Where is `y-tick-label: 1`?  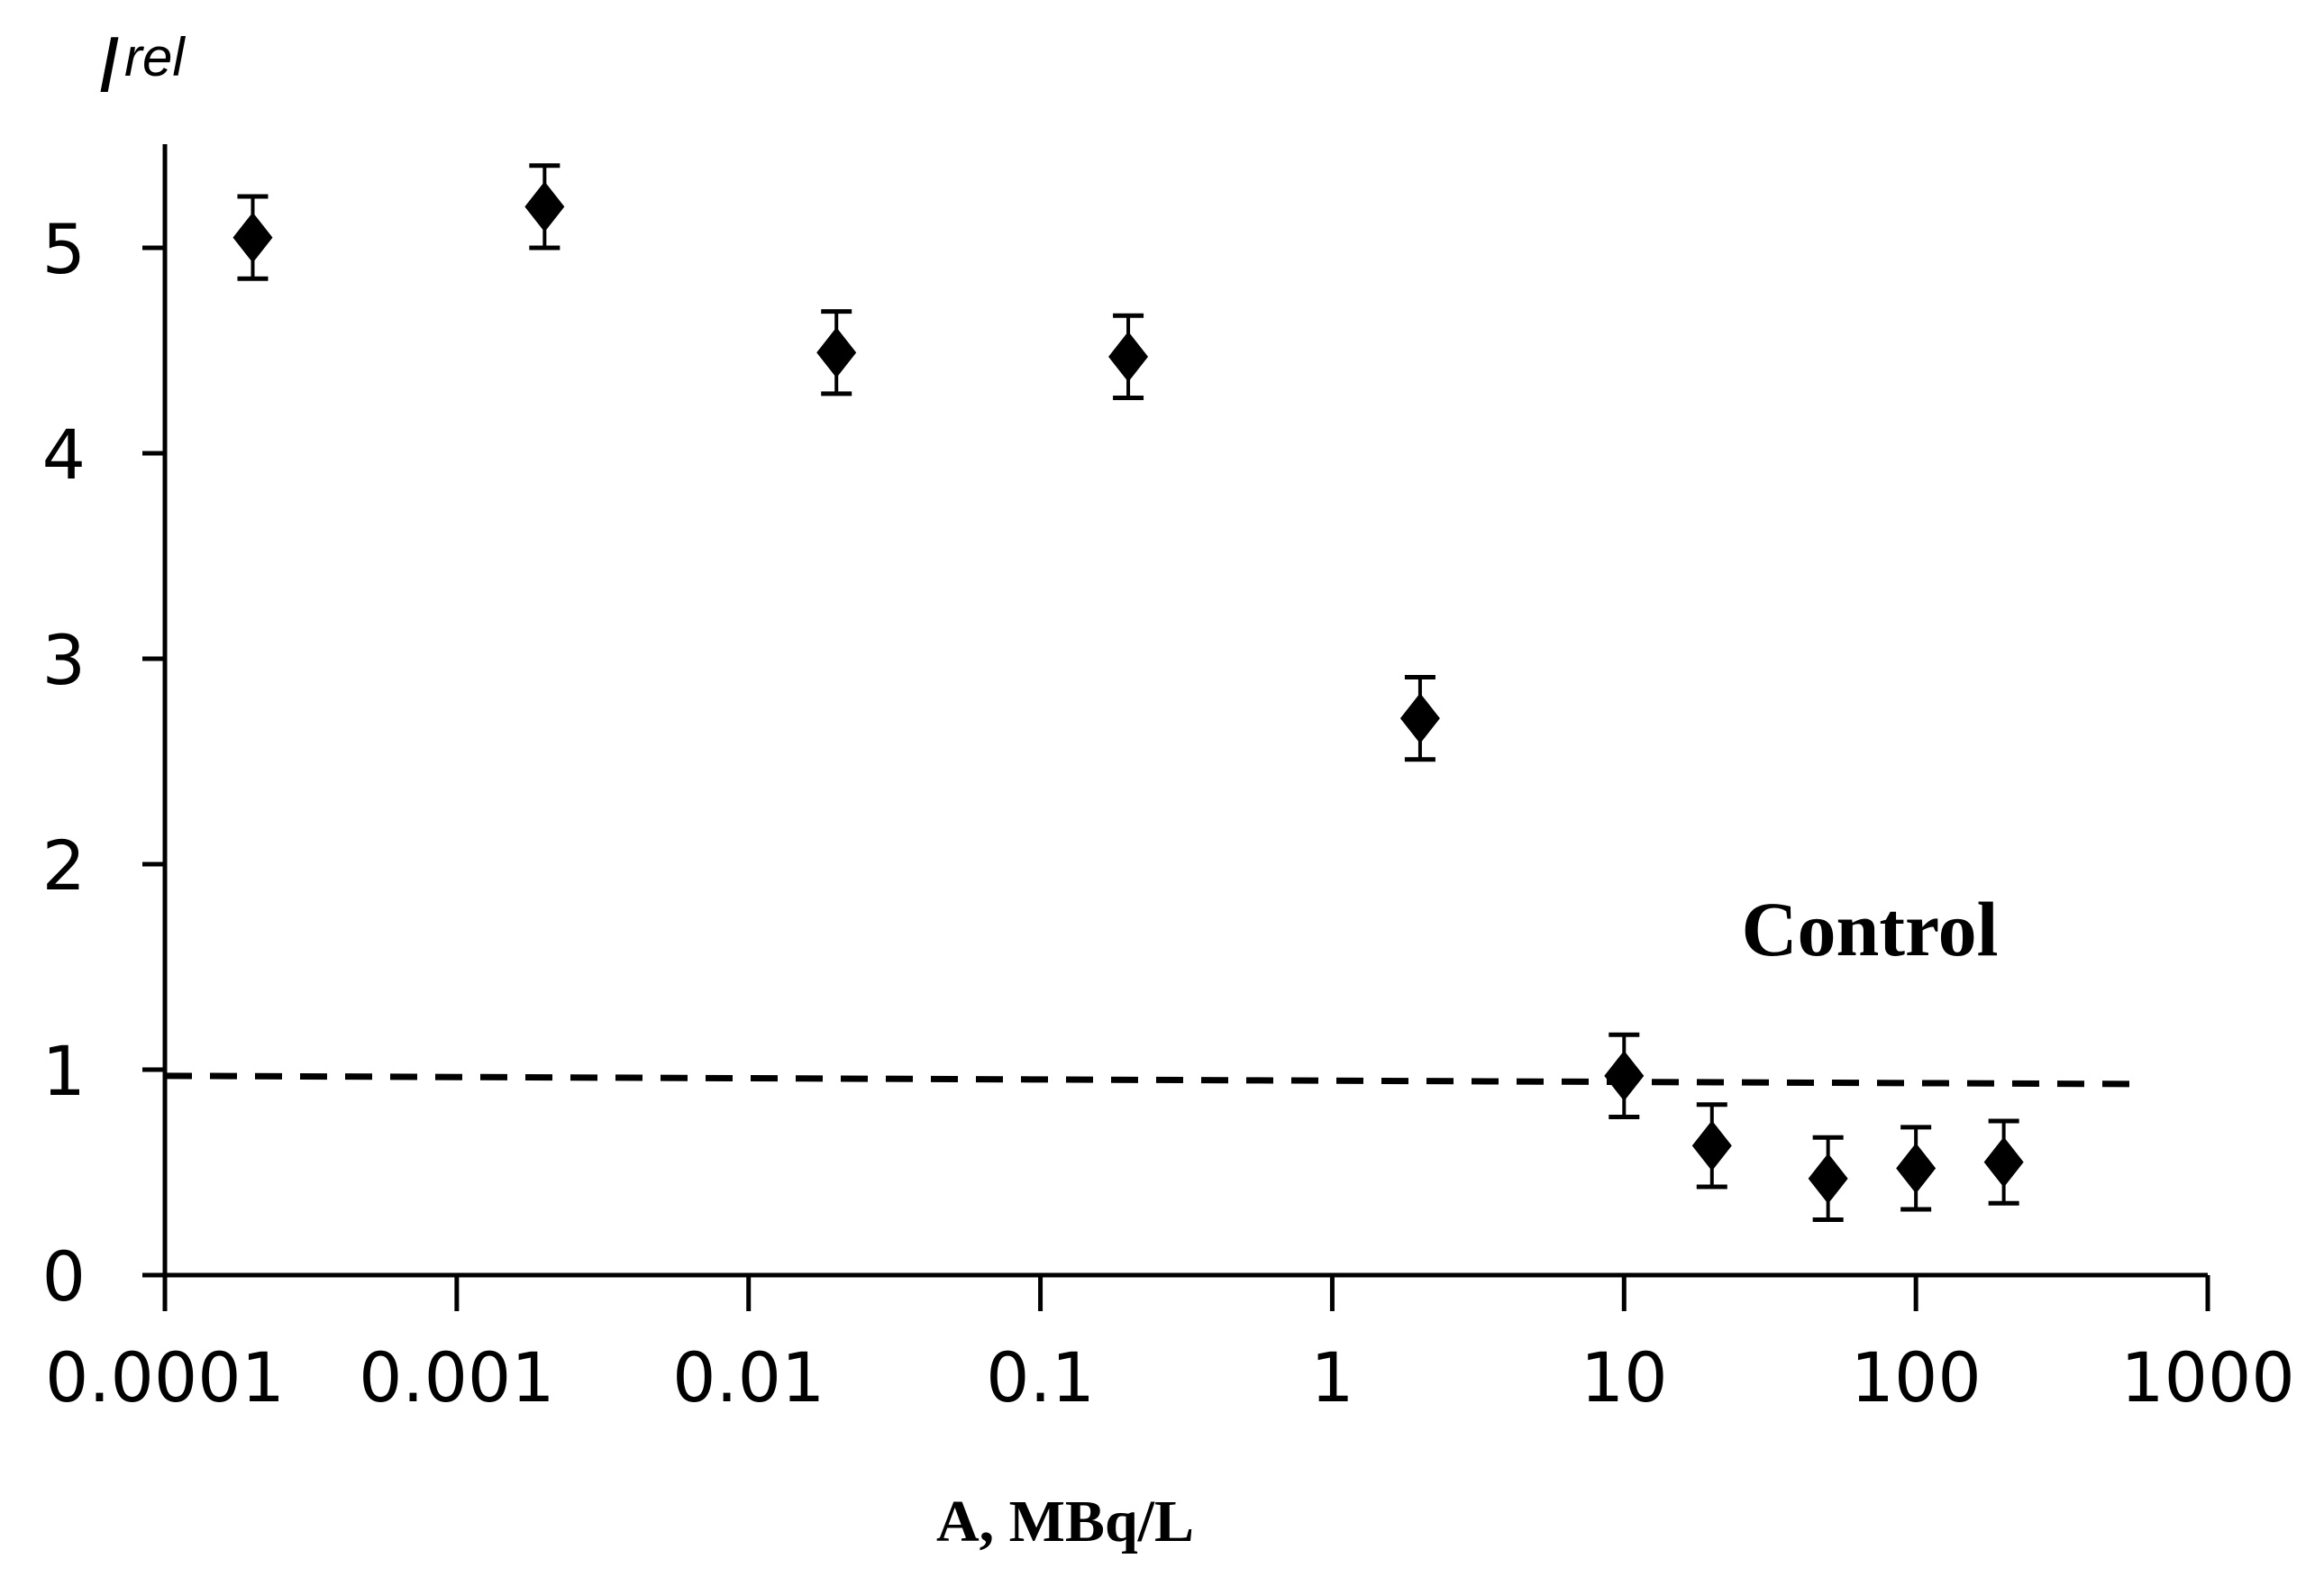
y-tick-label: 1 is located at coordinates (64, 1071).